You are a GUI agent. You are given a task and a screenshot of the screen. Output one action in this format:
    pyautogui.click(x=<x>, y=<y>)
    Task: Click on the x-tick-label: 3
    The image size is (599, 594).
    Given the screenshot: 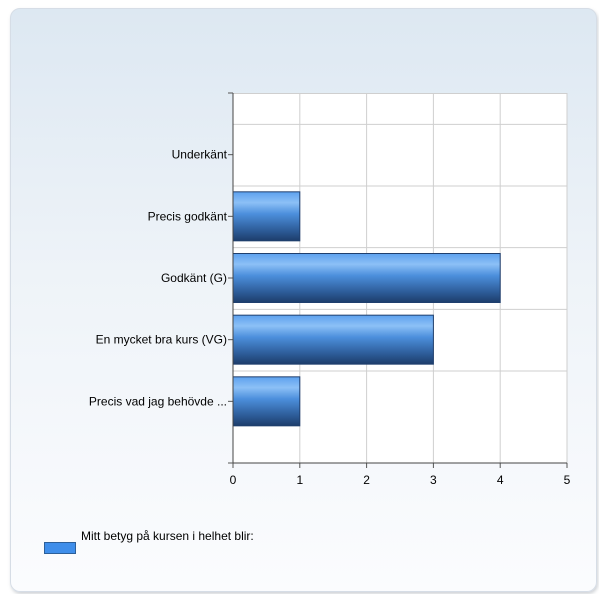 What is the action you would take?
    pyautogui.click(x=433, y=480)
    